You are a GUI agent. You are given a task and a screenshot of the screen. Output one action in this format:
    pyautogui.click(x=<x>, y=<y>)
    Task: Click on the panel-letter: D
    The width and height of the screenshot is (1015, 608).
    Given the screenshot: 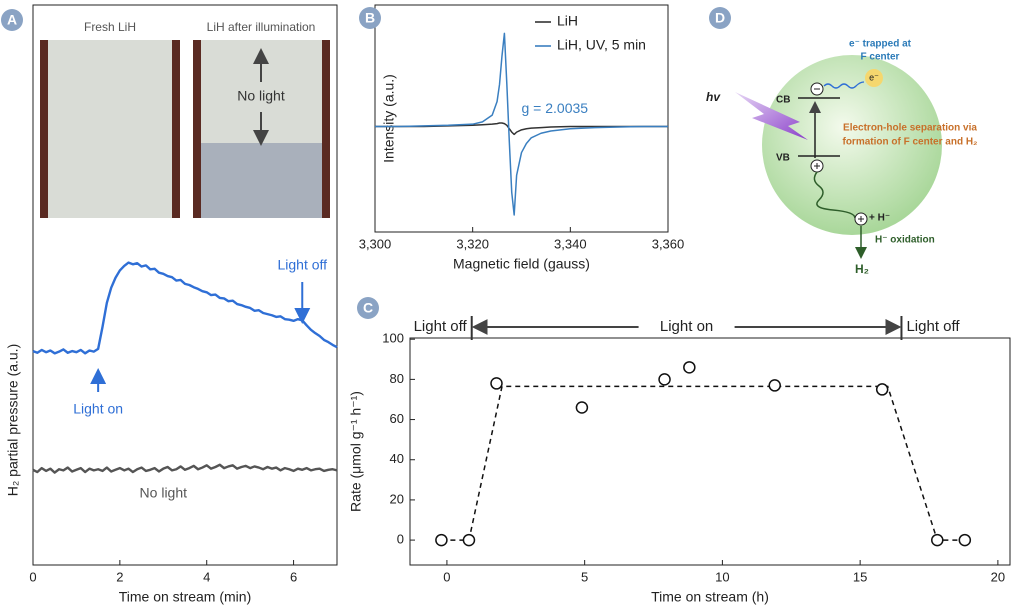 What is the action you would take?
    pyautogui.click(x=720, y=18)
    